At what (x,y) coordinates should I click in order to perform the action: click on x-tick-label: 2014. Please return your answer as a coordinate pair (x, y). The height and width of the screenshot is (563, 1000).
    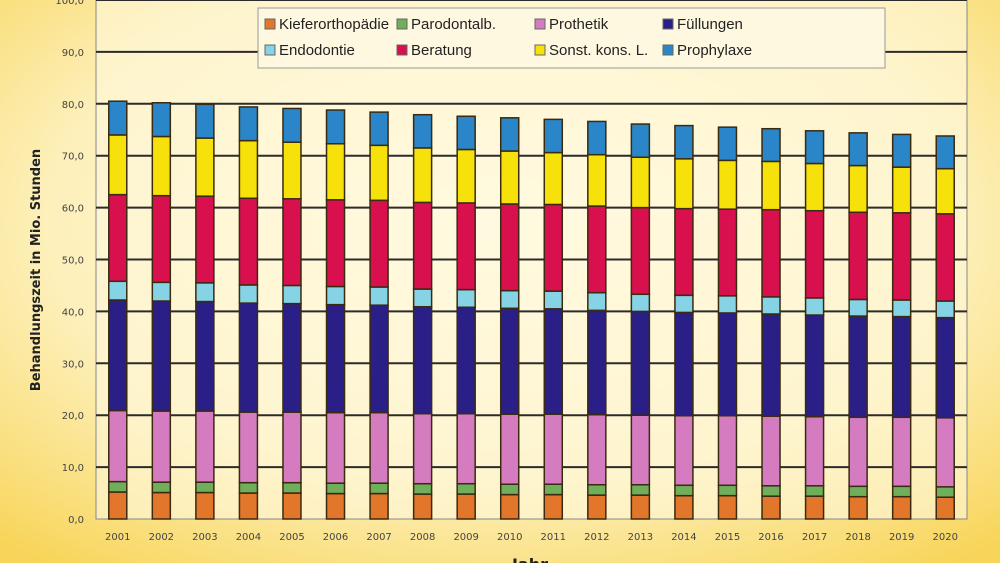
    Looking at the image, I should click on (683, 537).